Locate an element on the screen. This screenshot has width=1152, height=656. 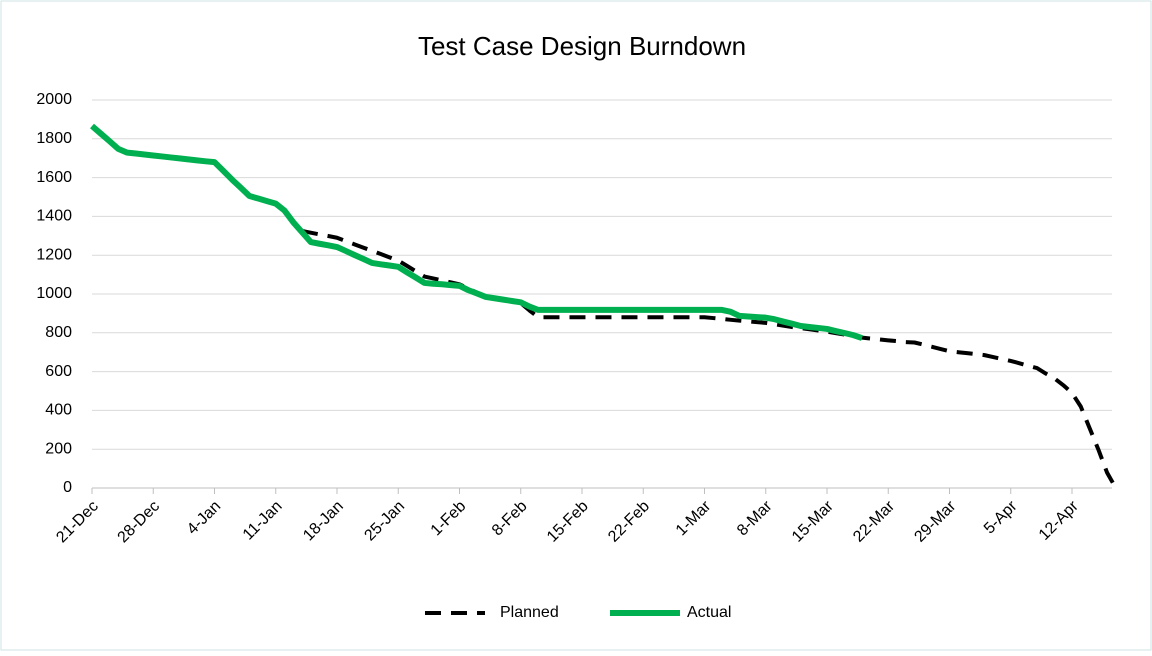
y-tick-label: 1000 is located at coordinates (54, 293).